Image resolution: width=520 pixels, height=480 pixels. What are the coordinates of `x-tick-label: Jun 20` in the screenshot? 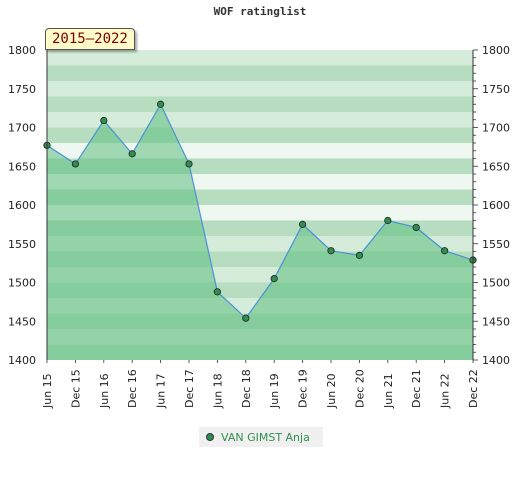 It's located at (331, 391).